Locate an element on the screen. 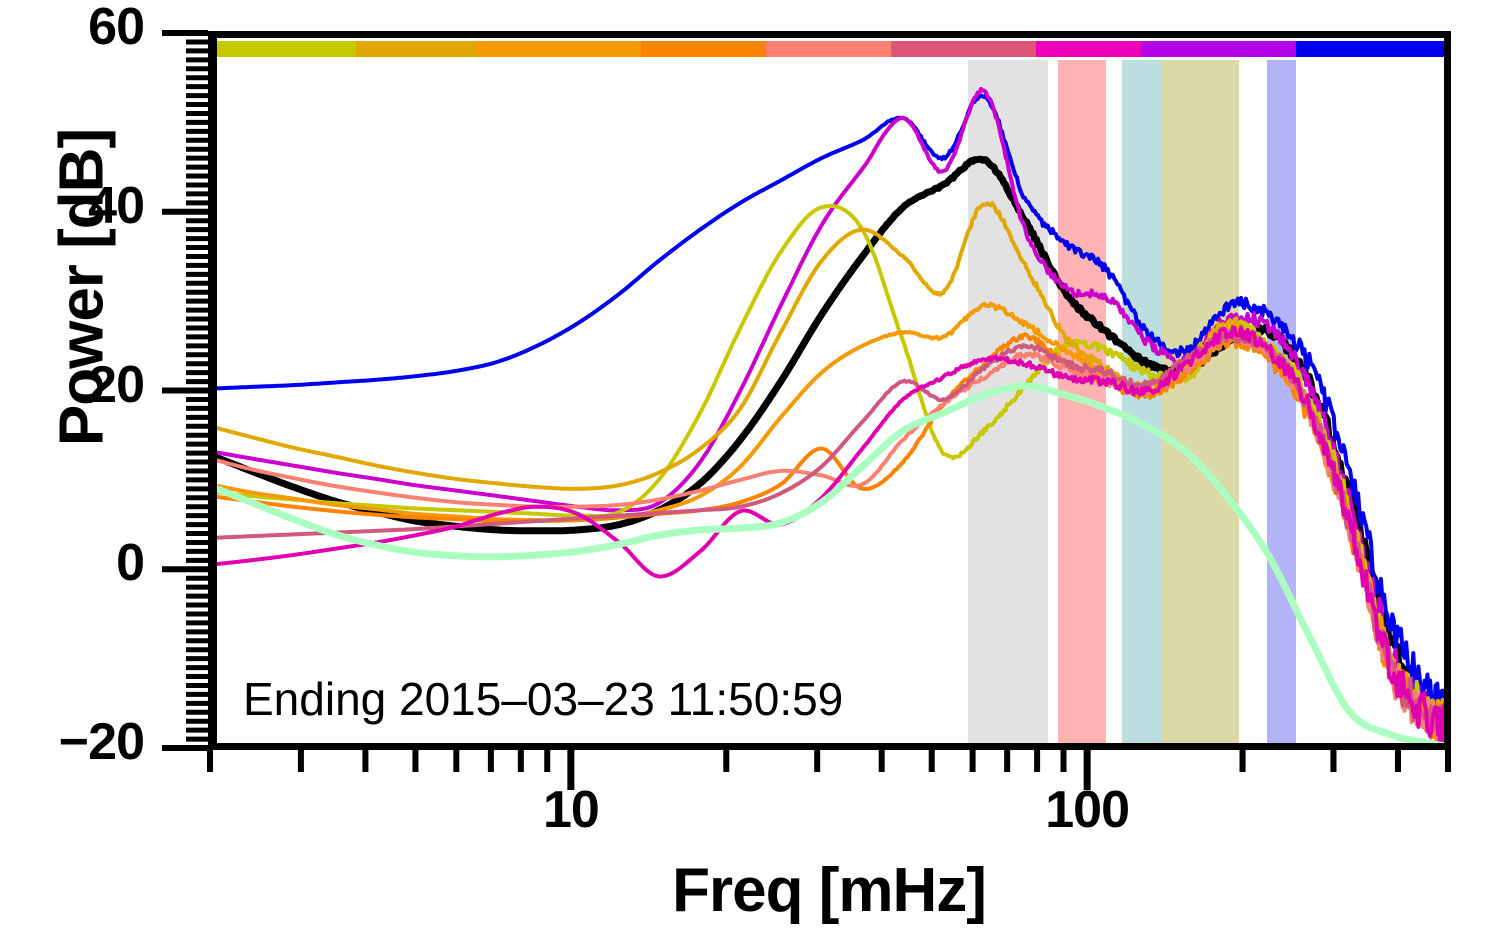 The width and height of the screenshot is (1494, 952). y-tick-label-0: 0 is located at coordinates (130, 563).